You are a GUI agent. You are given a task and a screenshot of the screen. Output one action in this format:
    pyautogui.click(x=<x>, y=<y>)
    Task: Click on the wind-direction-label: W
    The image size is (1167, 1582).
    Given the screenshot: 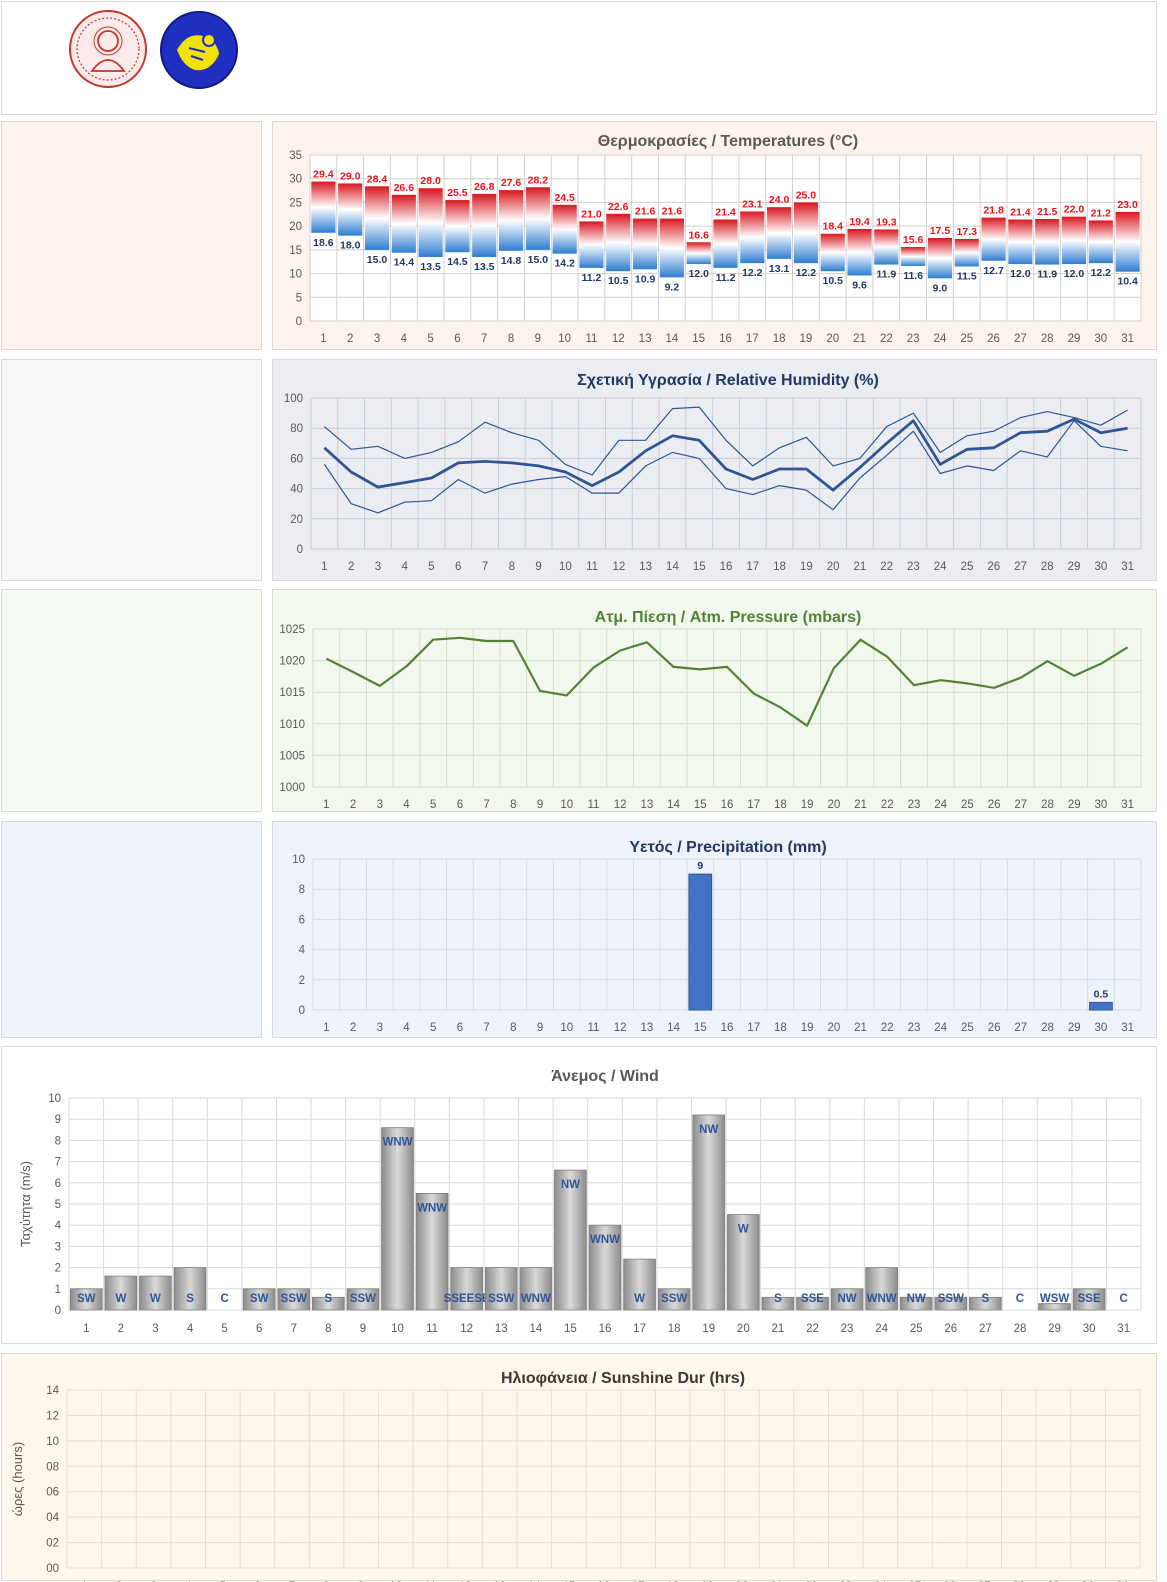 What is the action you would take?
    pyautogui.click(x=743, y=1230)
    